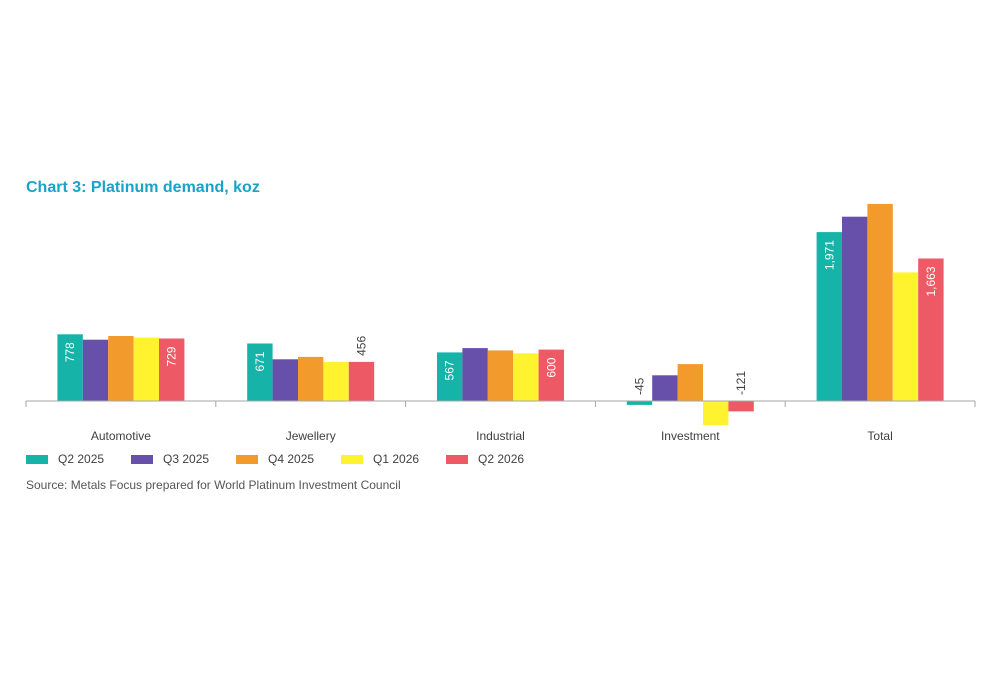 The height and width of the screenshot is (675, 1000). What do you see at coordinates (260, 361) in the screenshot?
I see `data-label: 671` at bounding box center [260, 361].